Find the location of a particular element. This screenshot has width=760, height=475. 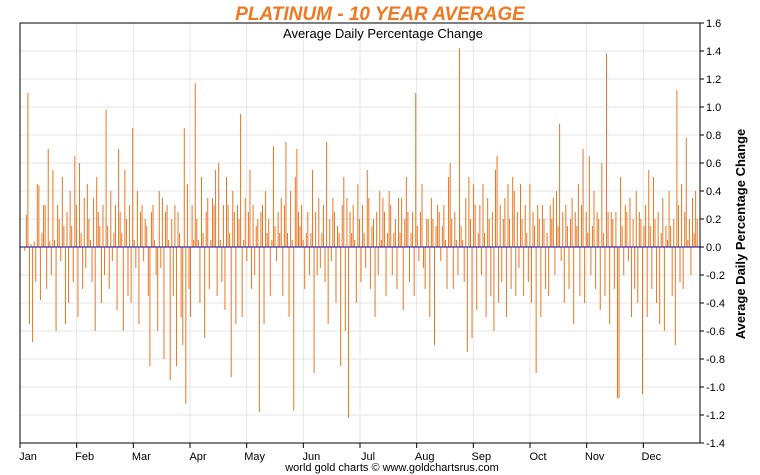

x-tick-label: Apr is located at coordinates (197, 457).